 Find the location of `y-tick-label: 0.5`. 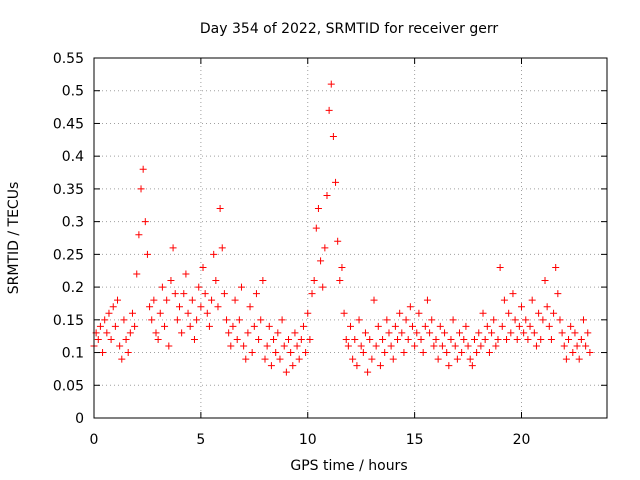

y-tick-label: 0.5 is located at coordinates (73, 92).